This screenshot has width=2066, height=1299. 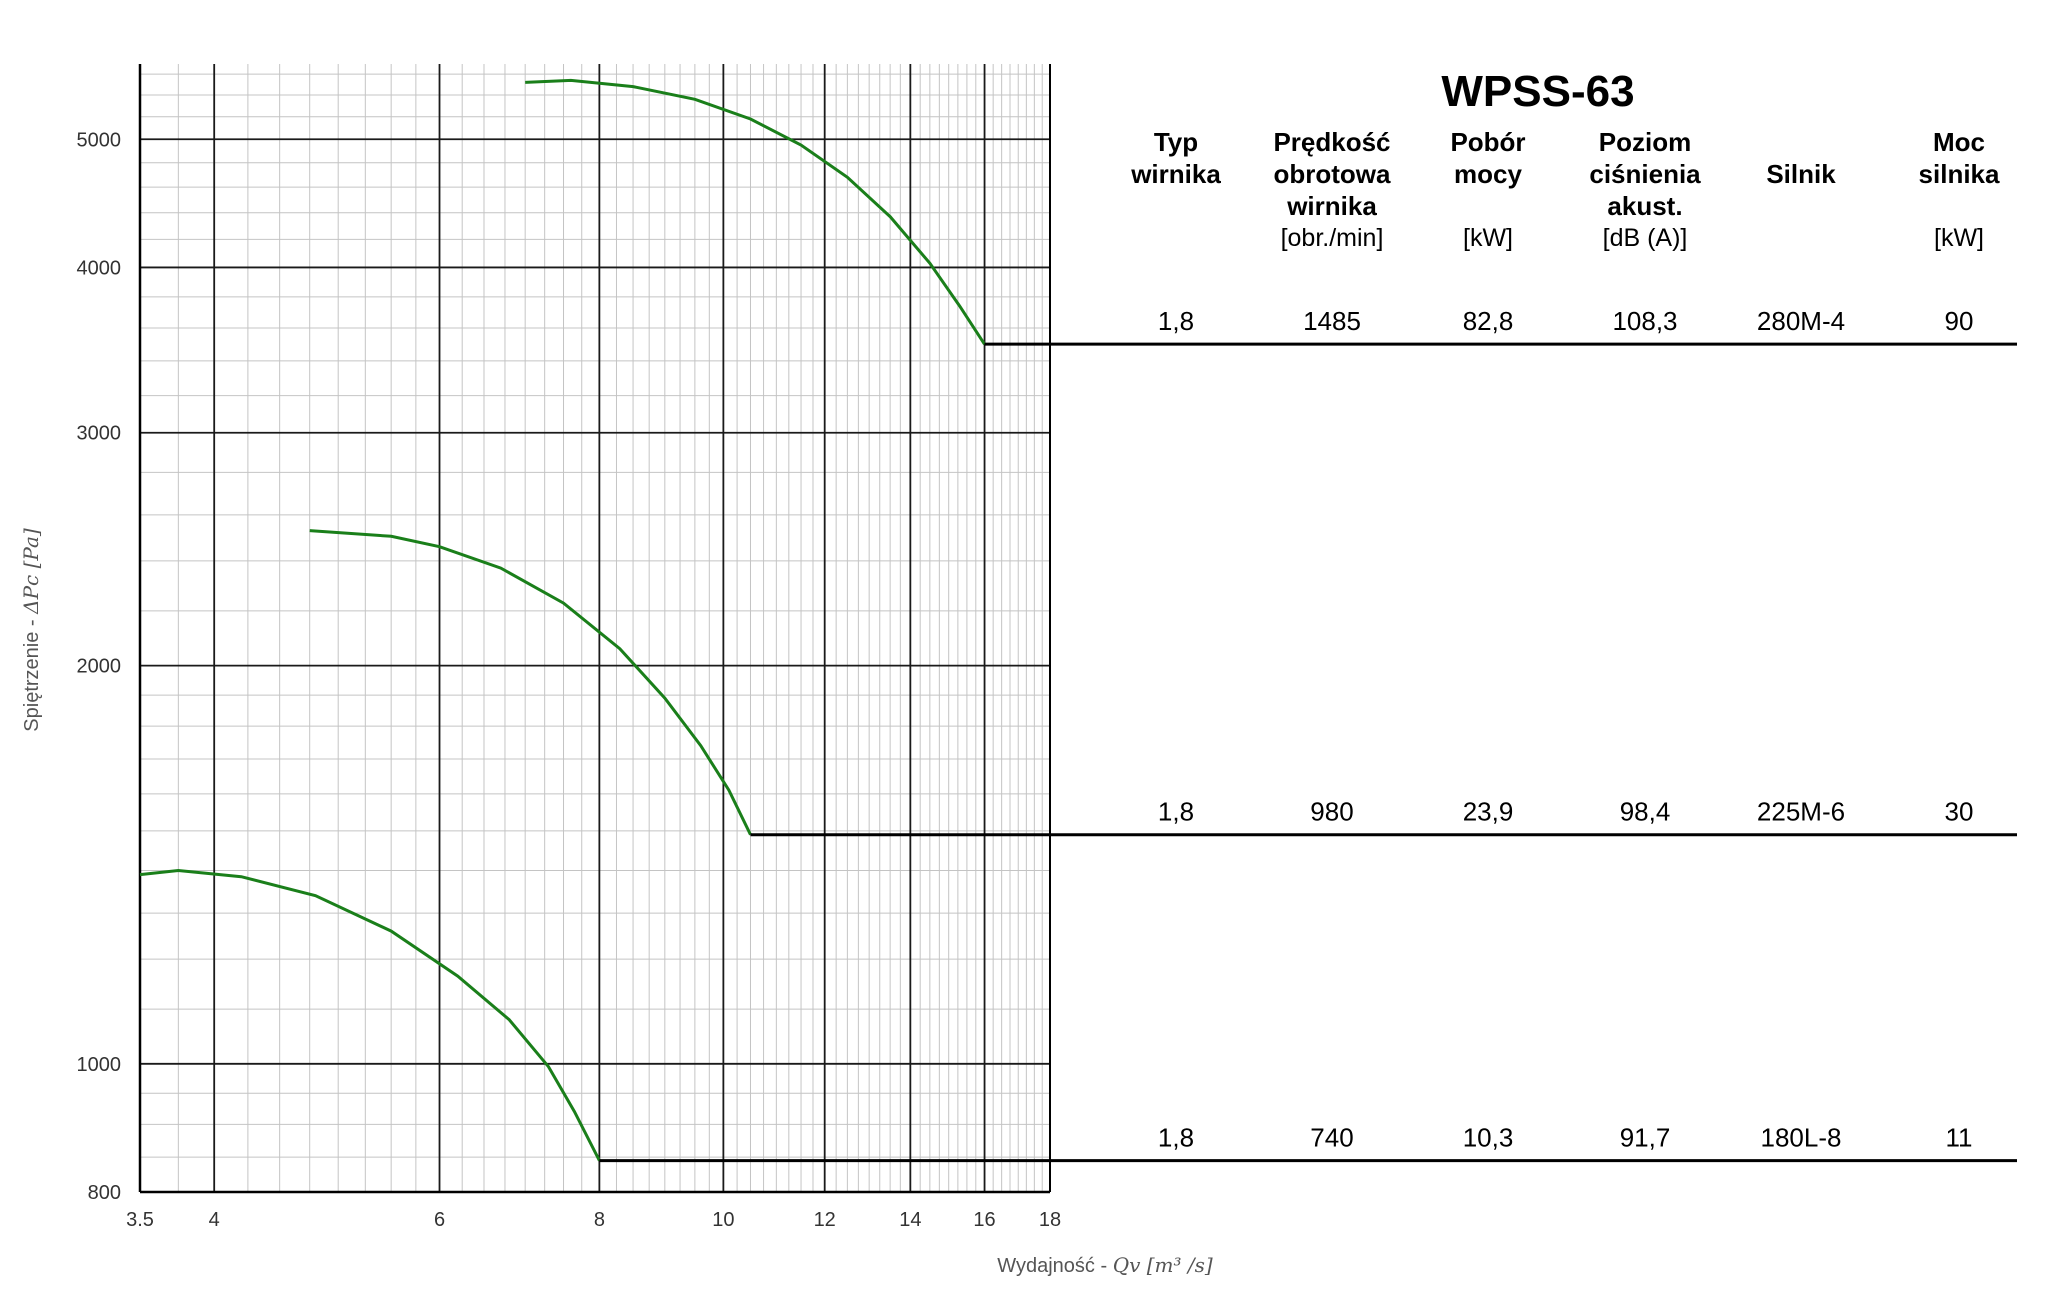 I want to click on table-header-label: Moc, so click(x=1959, y=142).